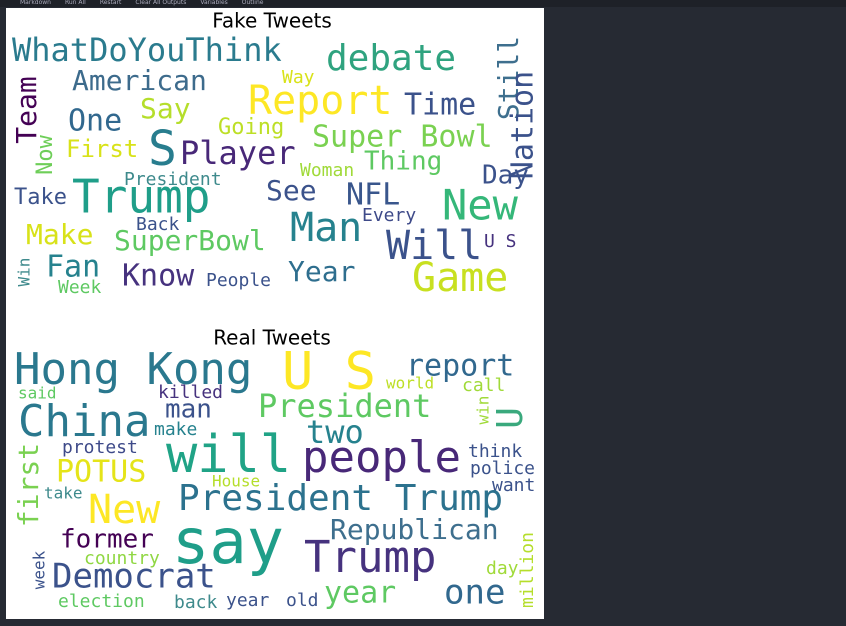  I want to click on cloud-word: Every, so click(389, 215).